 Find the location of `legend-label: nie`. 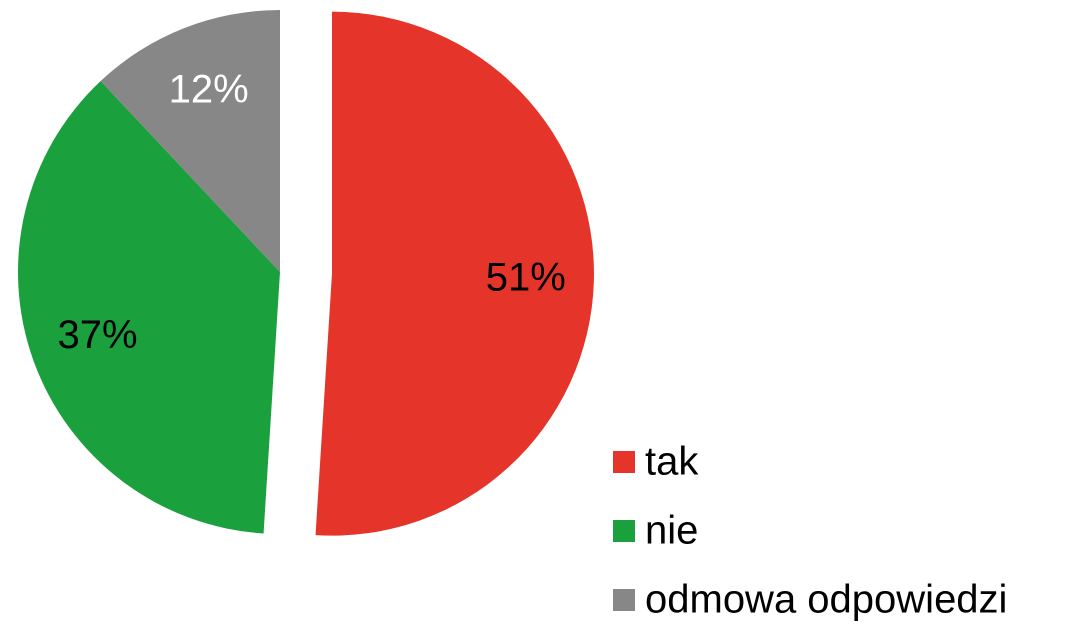

legend-label: nie is located at coordinates (671, 531).